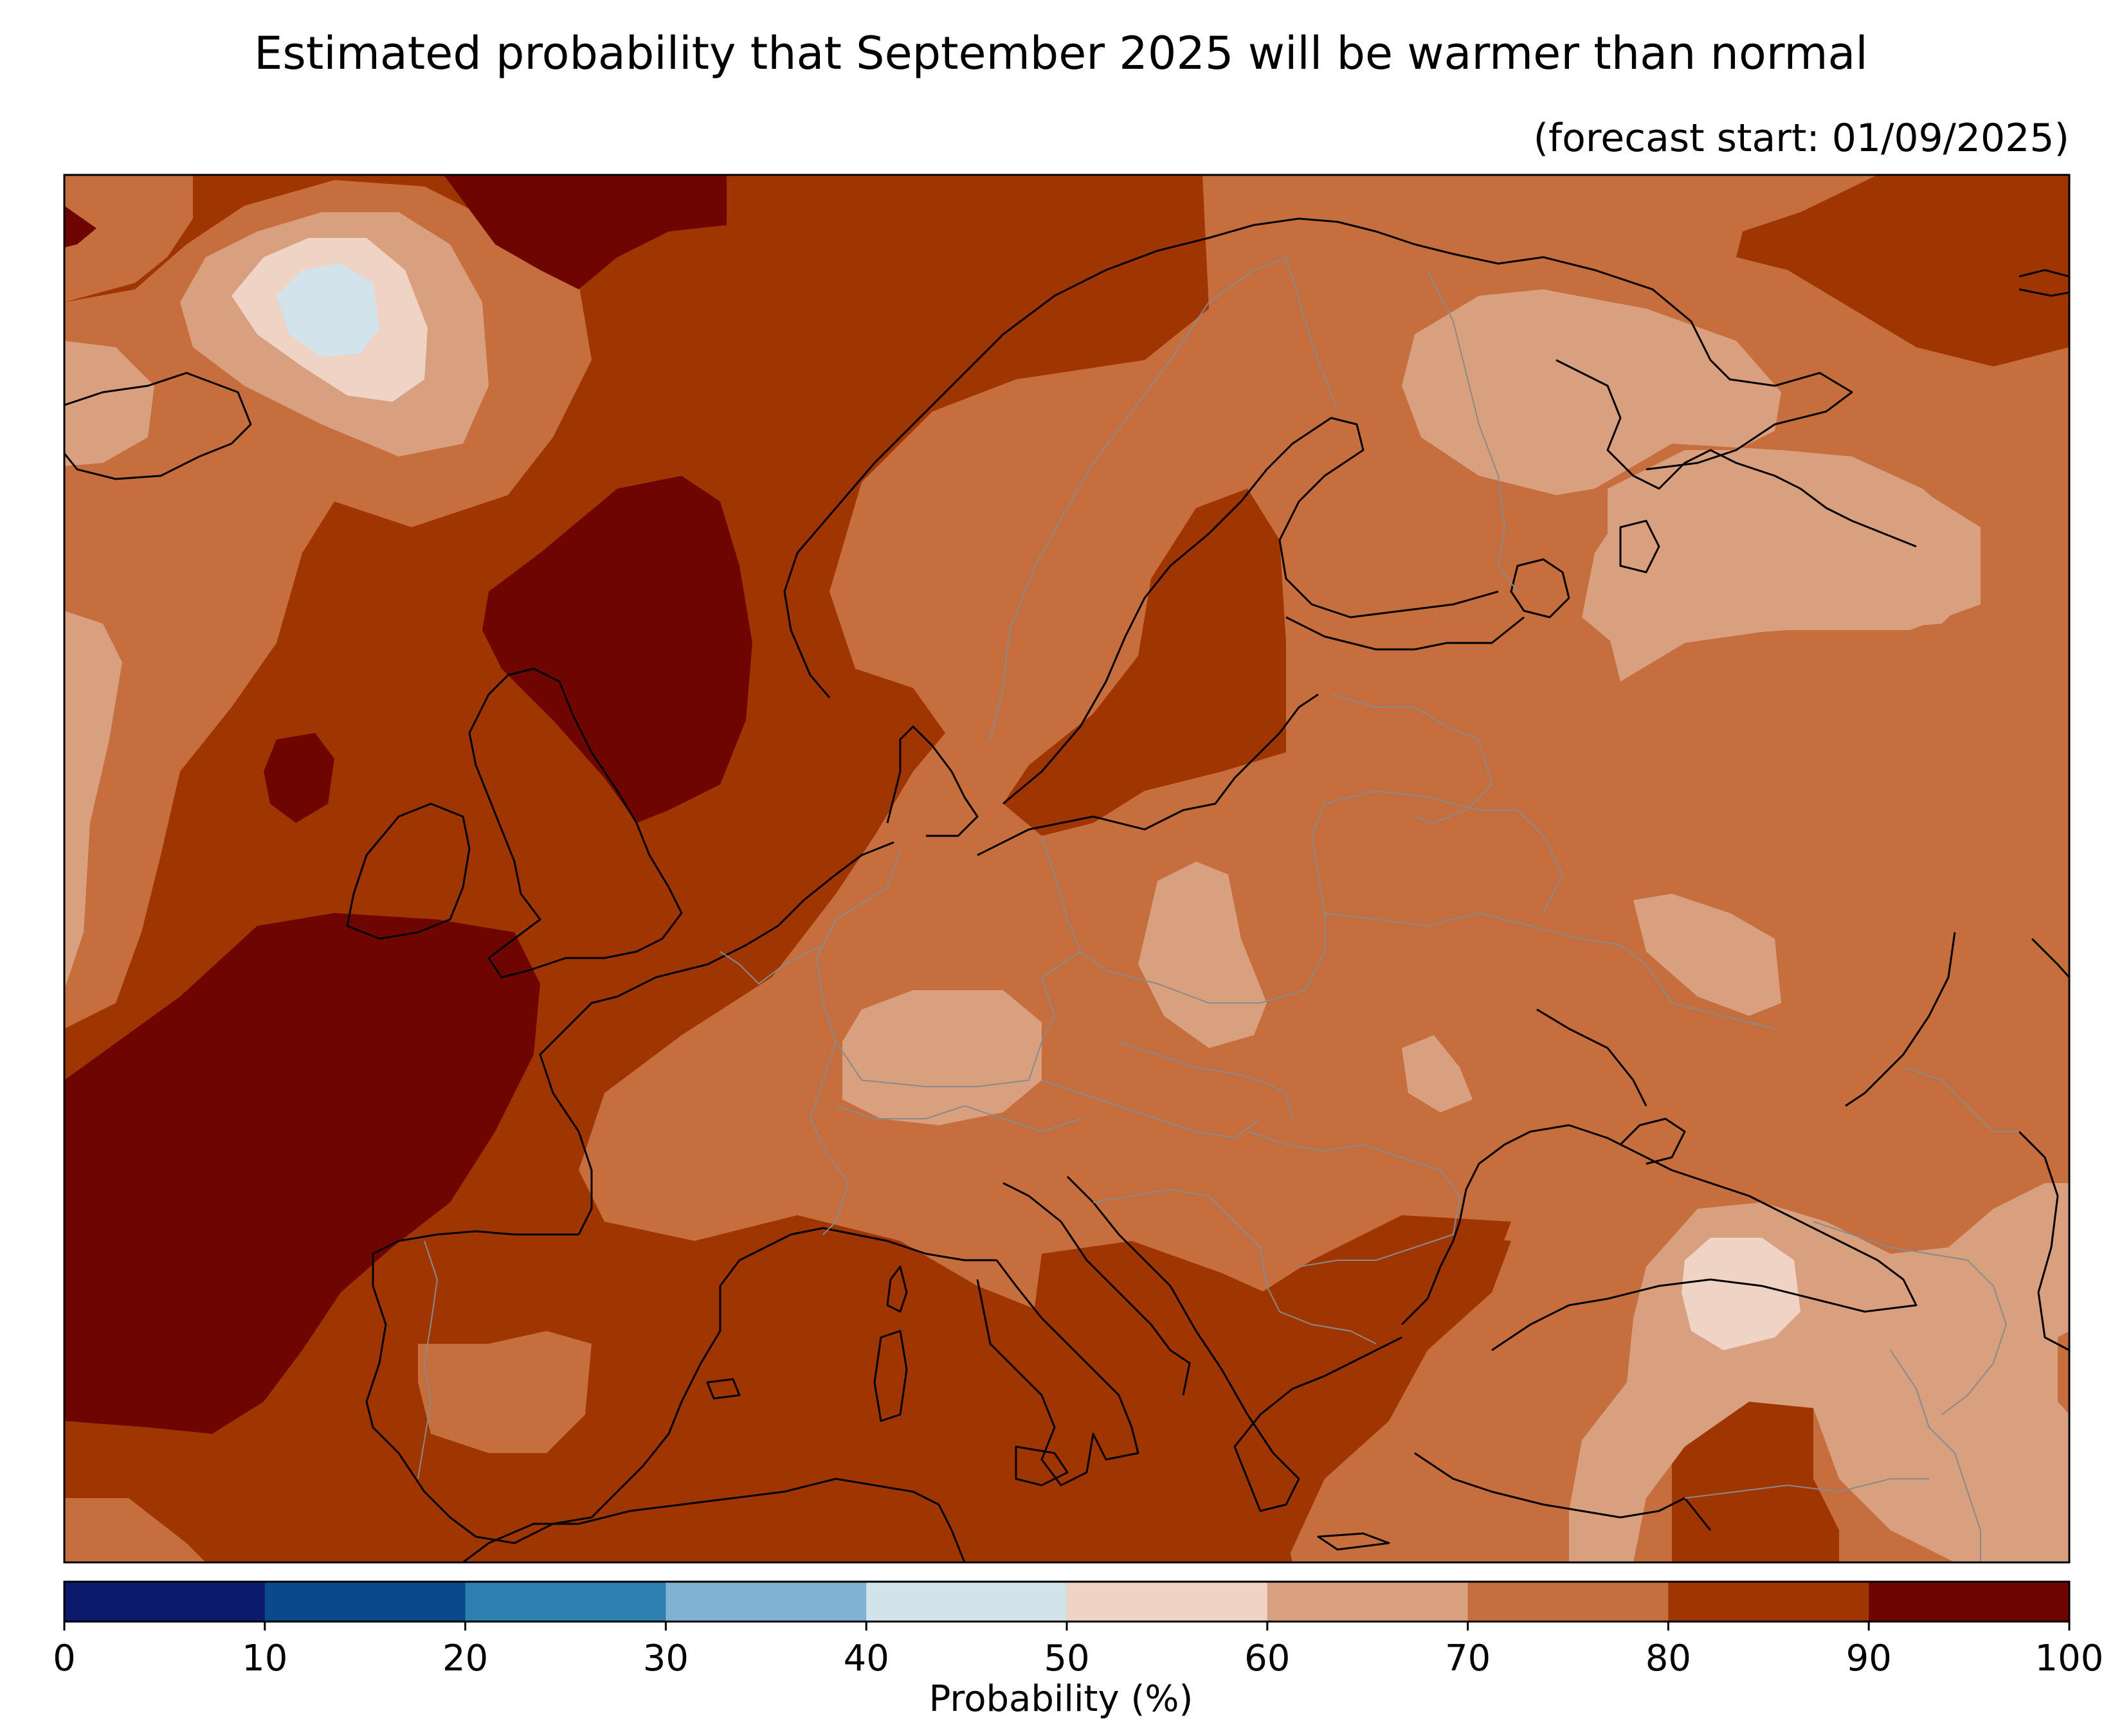 The image size is (2122, 1736). What do you see at coordinates (1405, 633) in the screenshot?
I see `coast-gulf-finland` at bounding box center [1405, 633].